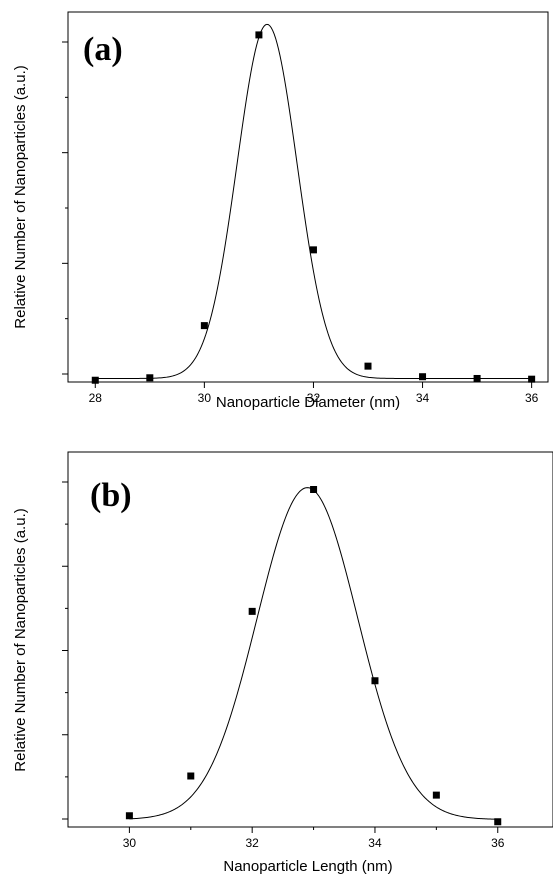 Image resolution: width=553 pixels, height=874 pixels. What do you see at coordinates (96, 398) in the screenshot?
I see `x-tick-label: 28` at bounding box center [96, 398].